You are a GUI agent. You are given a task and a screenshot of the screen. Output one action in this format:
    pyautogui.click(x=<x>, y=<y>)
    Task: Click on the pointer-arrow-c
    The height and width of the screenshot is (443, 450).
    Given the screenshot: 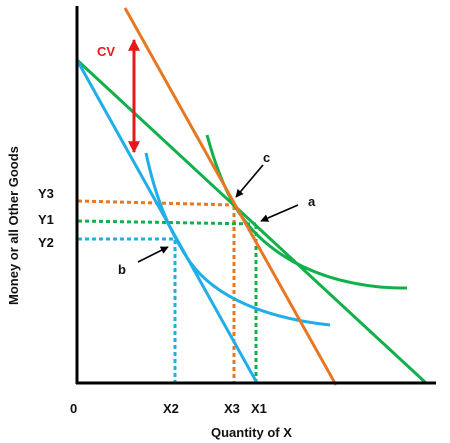 What is the action you would take?
    pyautogui.click(x=249, y=181)
    